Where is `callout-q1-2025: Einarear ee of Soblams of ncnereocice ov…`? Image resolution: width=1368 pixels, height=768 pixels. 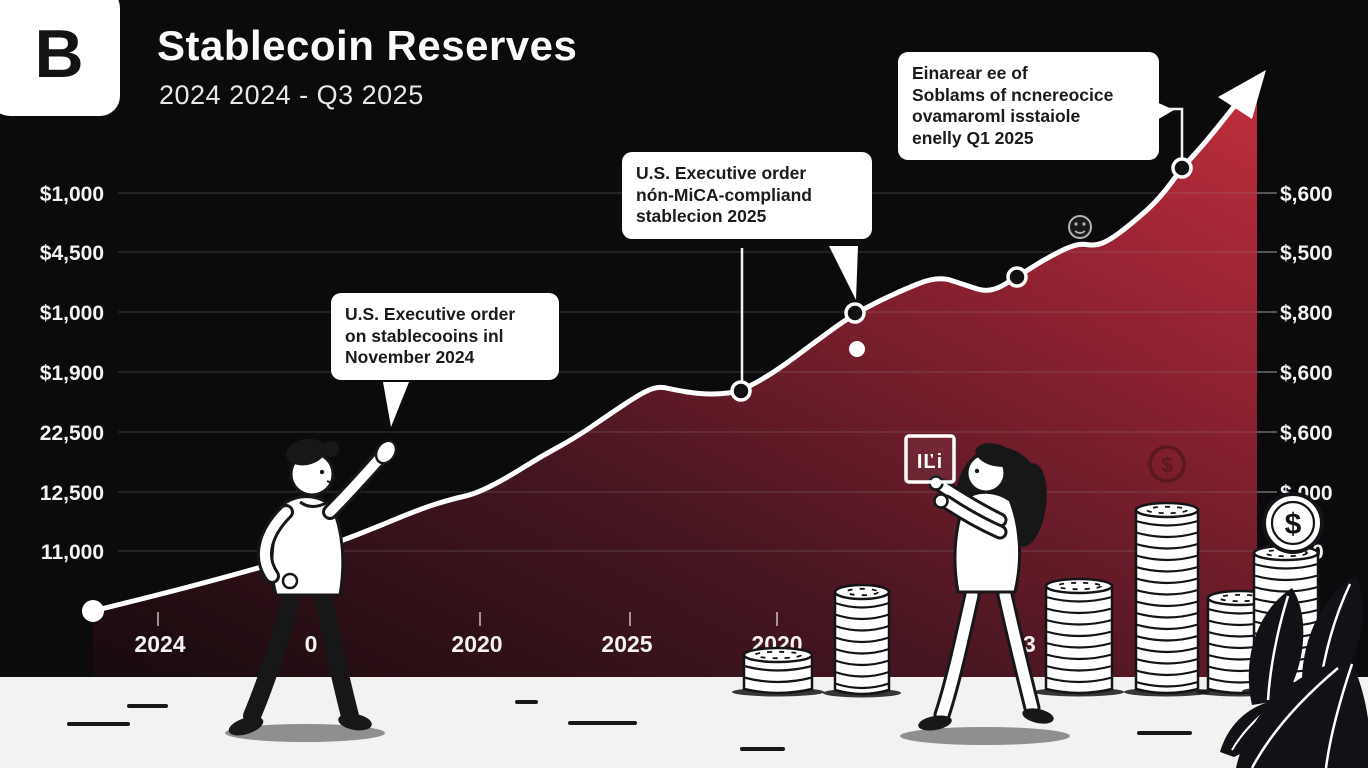 callout-q1-2025: Einarear ee of Soblams of ncnereocice ov… is located at coordinates (1028, 106).